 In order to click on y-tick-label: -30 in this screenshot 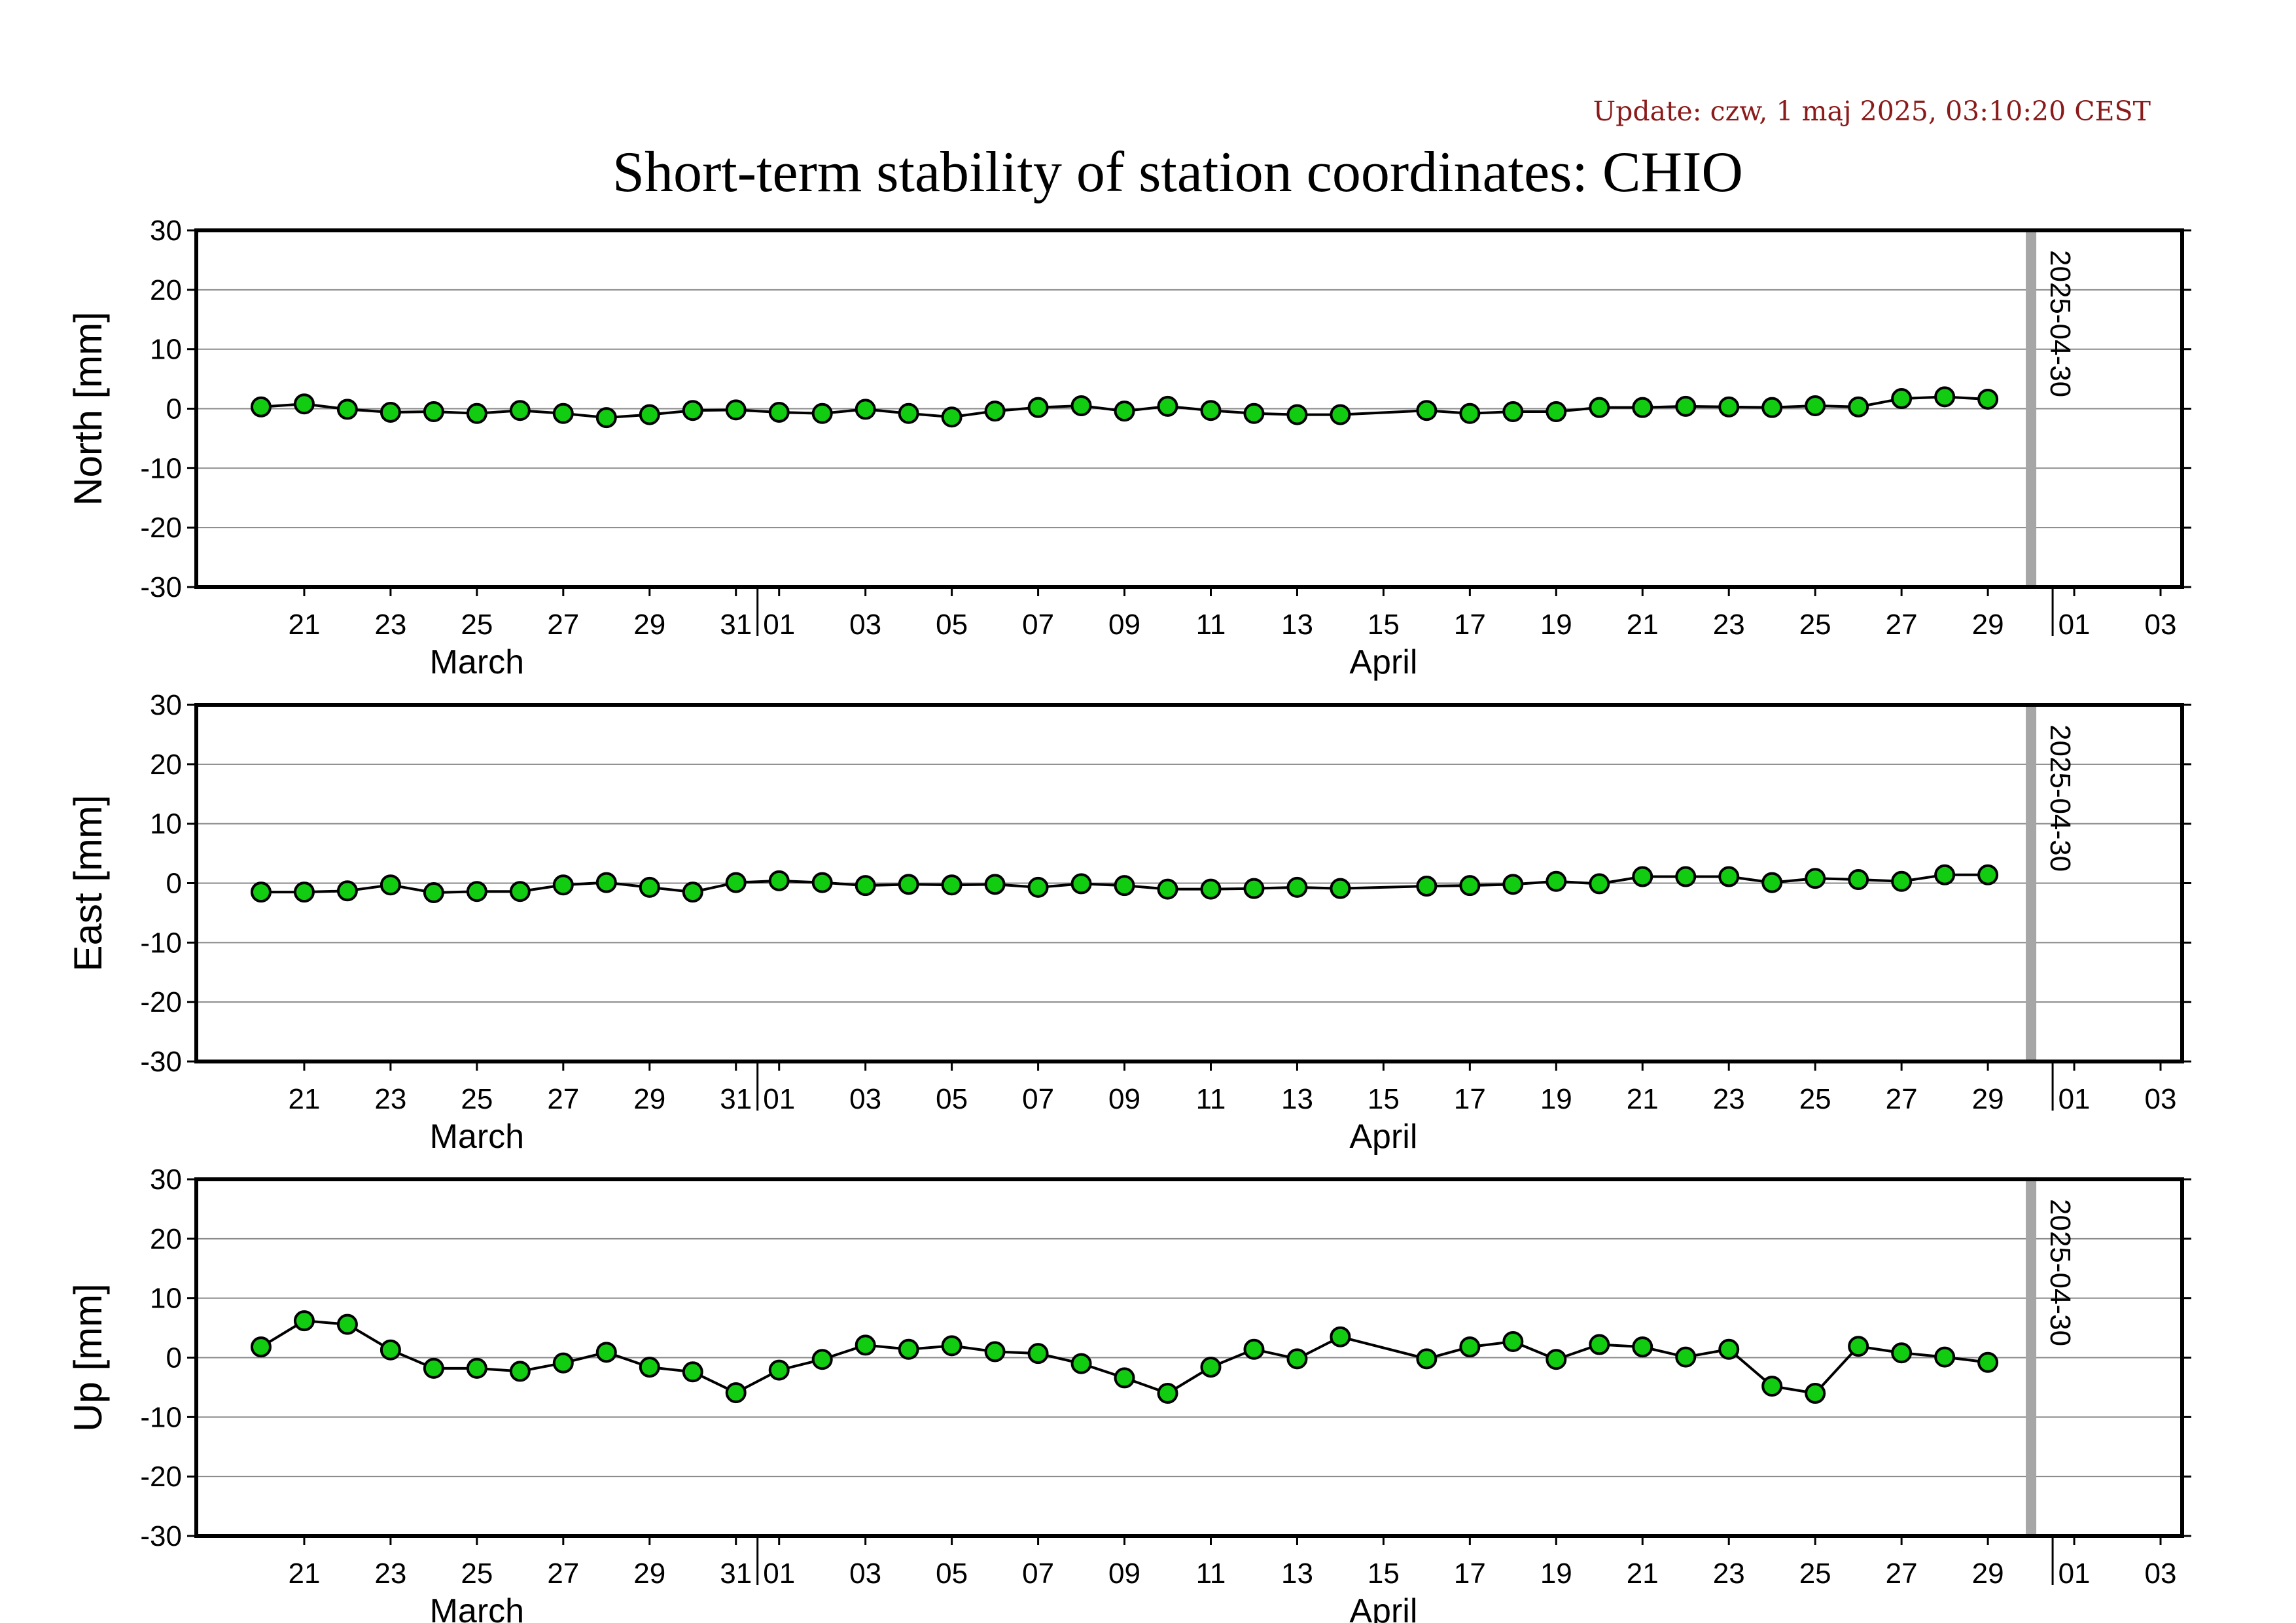, I will do `click(161, 1536)`.